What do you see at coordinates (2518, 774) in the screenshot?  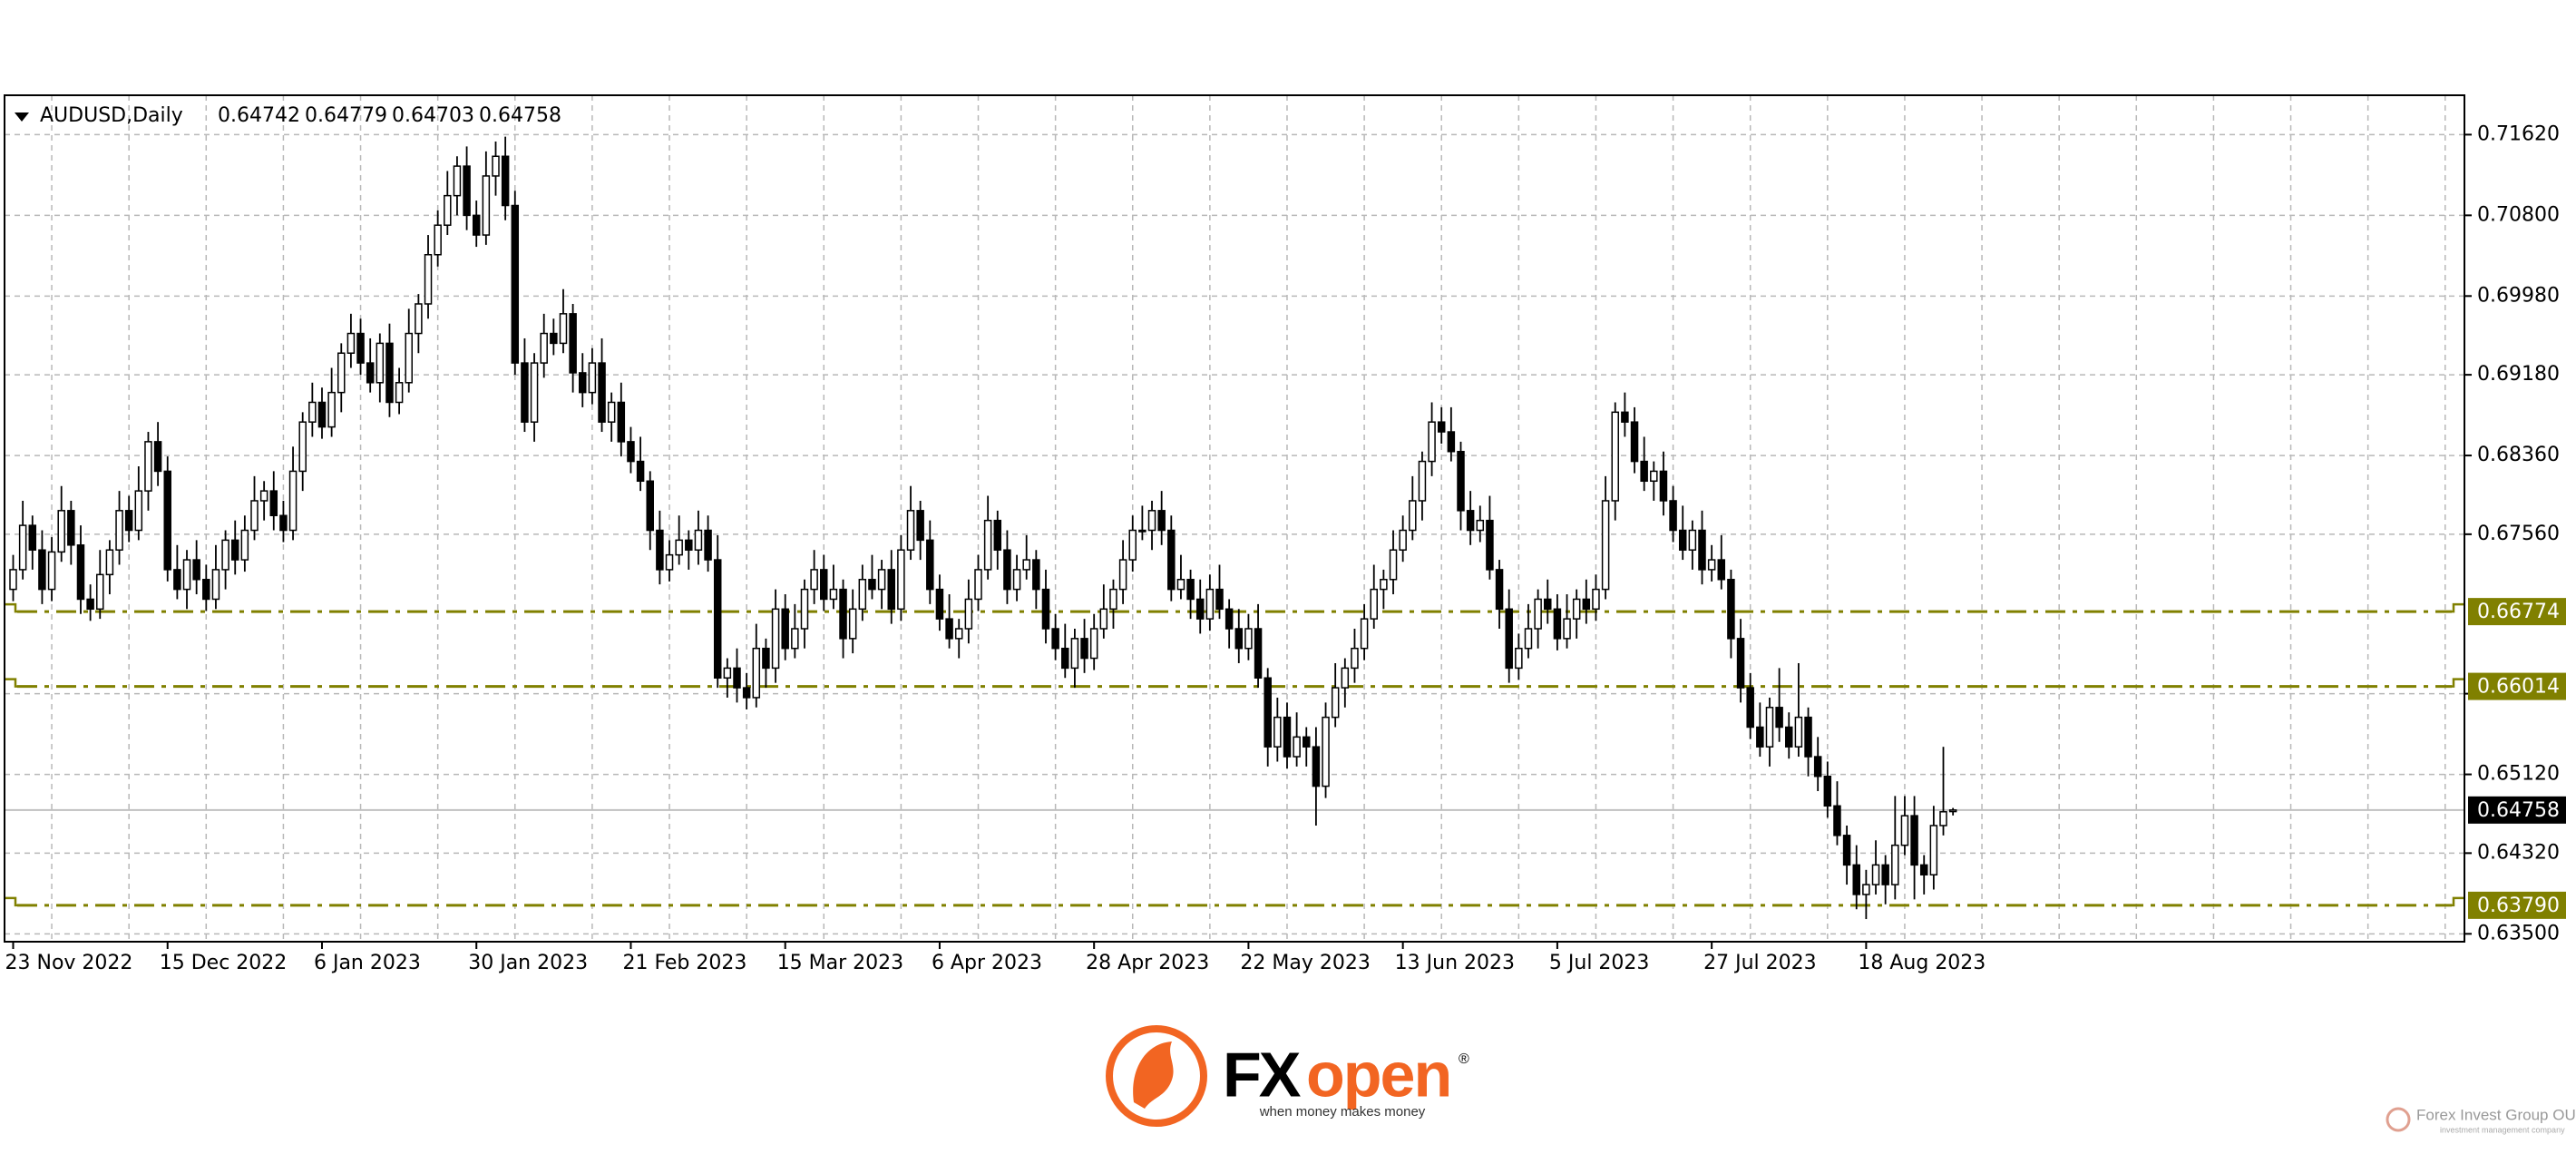 I see `y-tick-label: 0.65120` at bounding box center [2518, 774].